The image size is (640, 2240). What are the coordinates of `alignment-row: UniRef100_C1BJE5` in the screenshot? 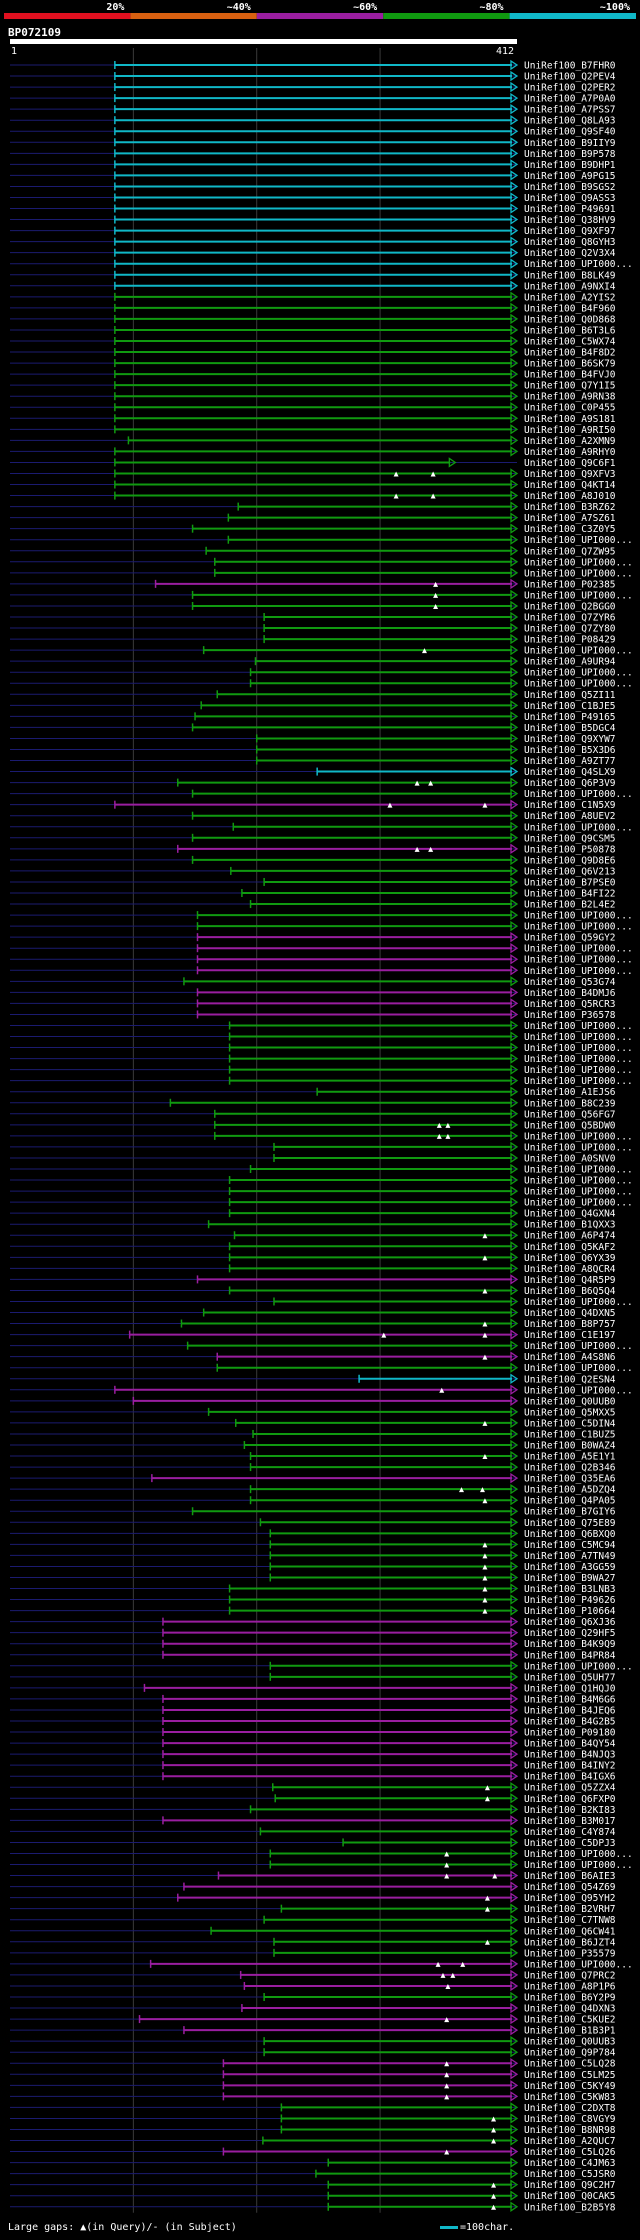 It's located at (313, 706).